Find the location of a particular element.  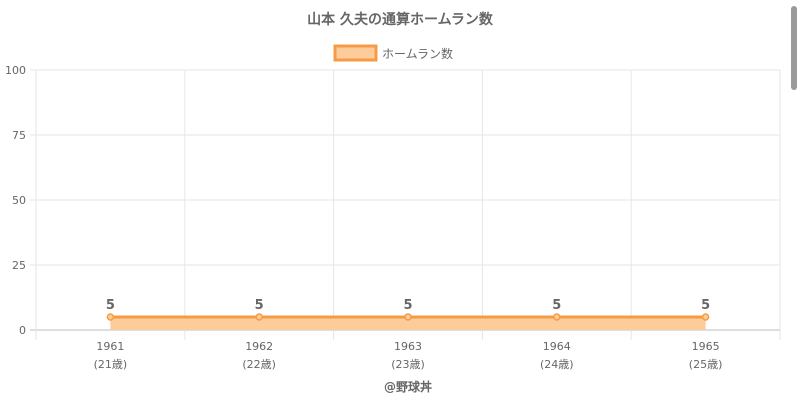

x-tick-label: 1964 is located at coordinates (557, 346).